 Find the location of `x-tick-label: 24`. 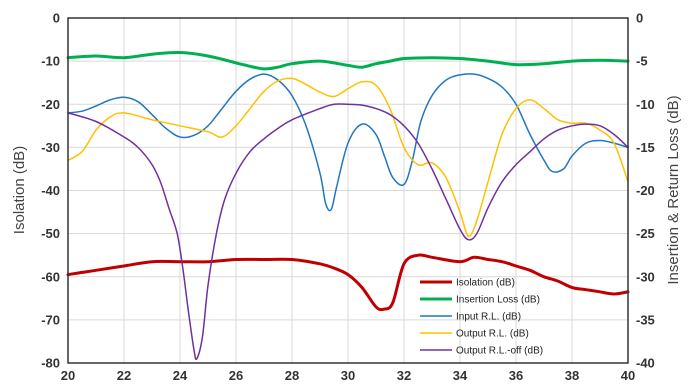

x-tick-label: 24 is located at coordinates (180, 375).